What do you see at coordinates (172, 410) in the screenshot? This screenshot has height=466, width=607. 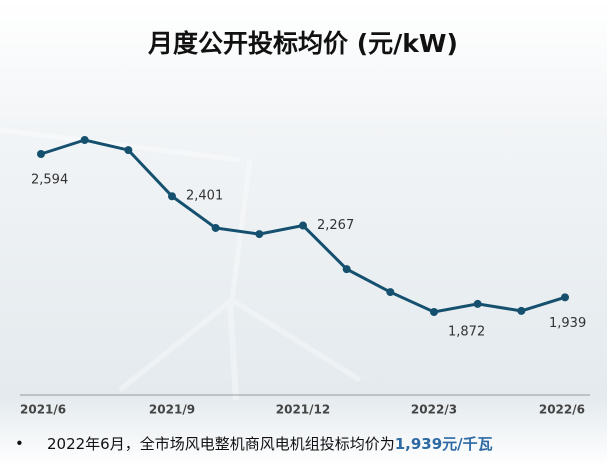 I see `x-tick-label: 2021/9` at bounding box center [172, 410].